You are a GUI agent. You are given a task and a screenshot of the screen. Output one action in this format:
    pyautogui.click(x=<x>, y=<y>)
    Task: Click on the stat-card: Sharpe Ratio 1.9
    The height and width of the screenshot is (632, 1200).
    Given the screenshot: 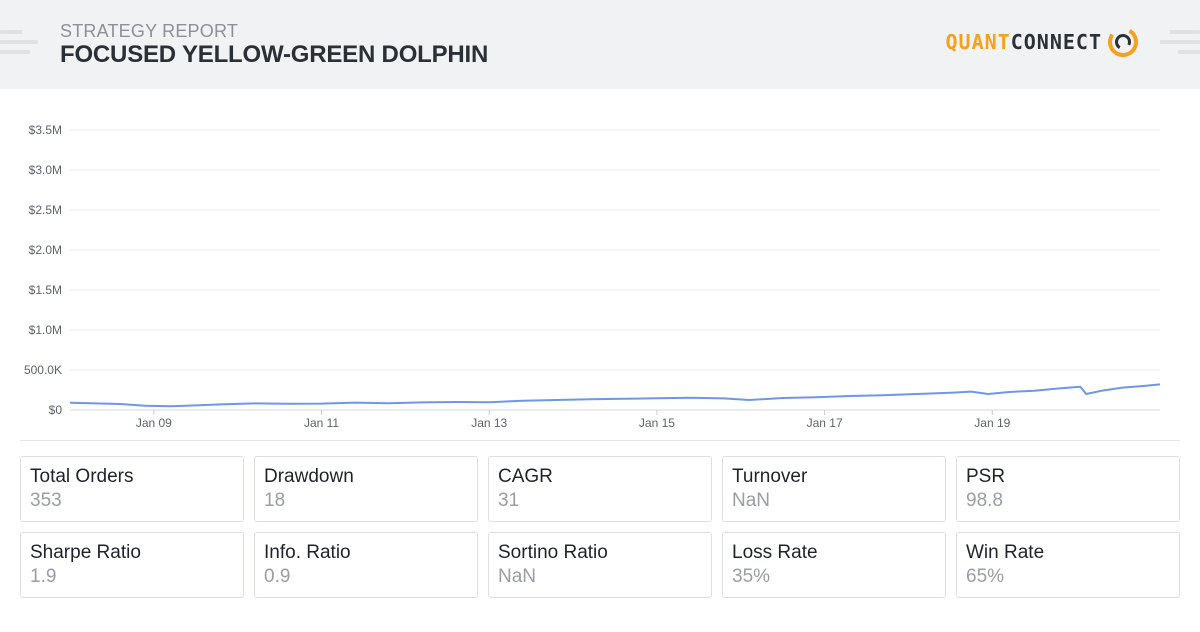 What is the action you would take?
    pyautogui.click(x=132, y=565)
    